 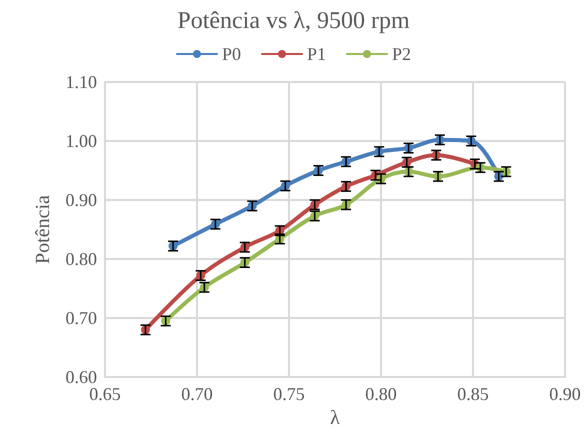 I want to click on x-tick-label: 0.70, so click(x=197, y=394).